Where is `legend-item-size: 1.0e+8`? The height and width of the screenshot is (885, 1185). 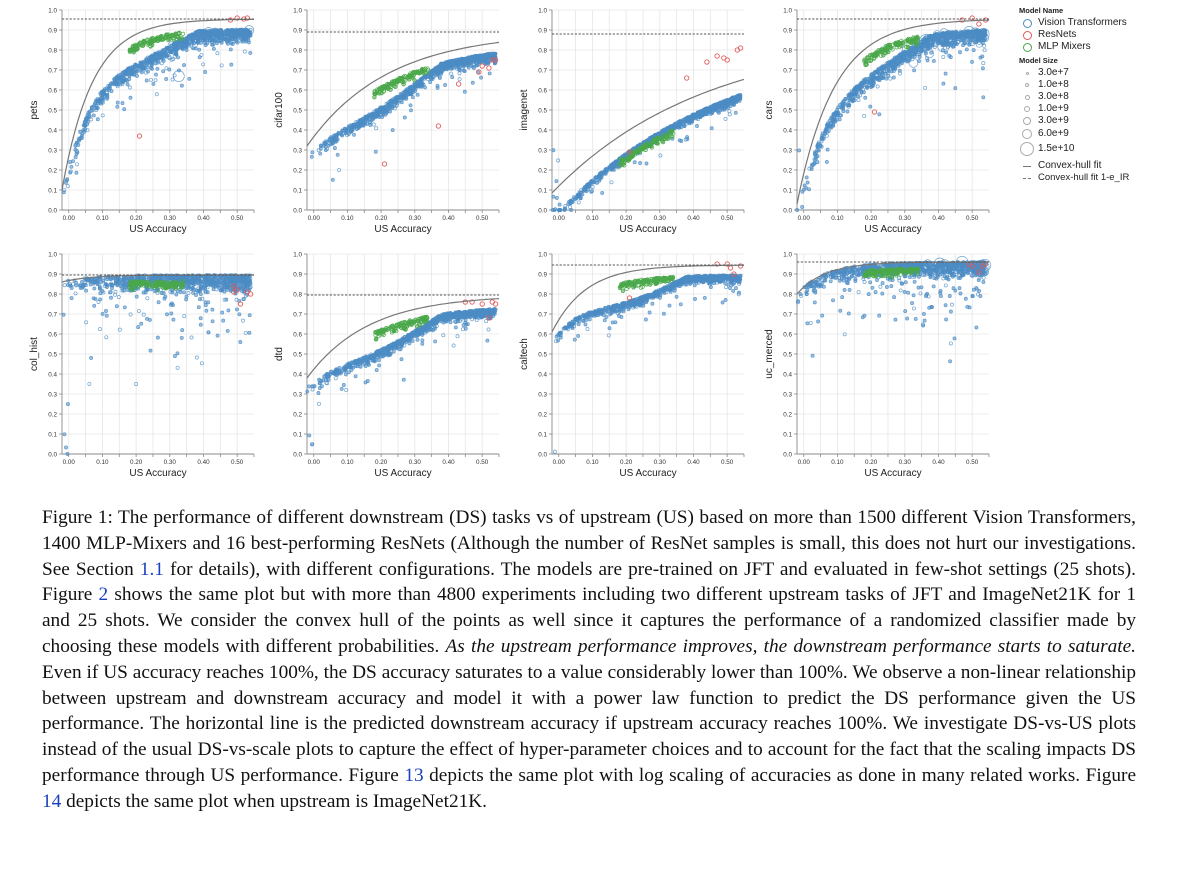
legend-item-size: 1.0e+8 is located at coordinates (1102, 85).